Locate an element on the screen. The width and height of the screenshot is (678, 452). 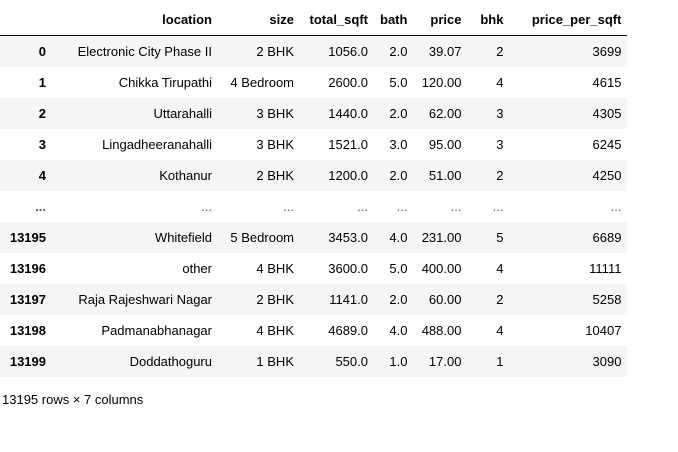
row-index: 13195 is located at coordinates (27, 237).